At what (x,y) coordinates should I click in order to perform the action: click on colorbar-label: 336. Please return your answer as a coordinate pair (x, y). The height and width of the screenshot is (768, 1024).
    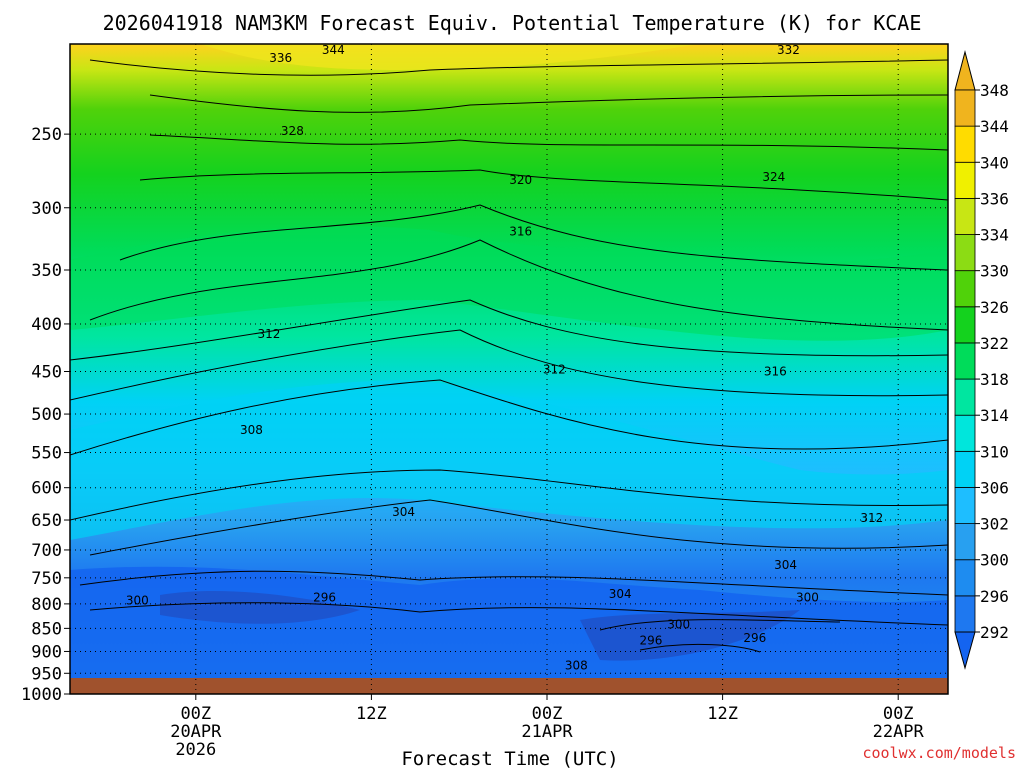
    Looking at the image, I should click on (994, 198).